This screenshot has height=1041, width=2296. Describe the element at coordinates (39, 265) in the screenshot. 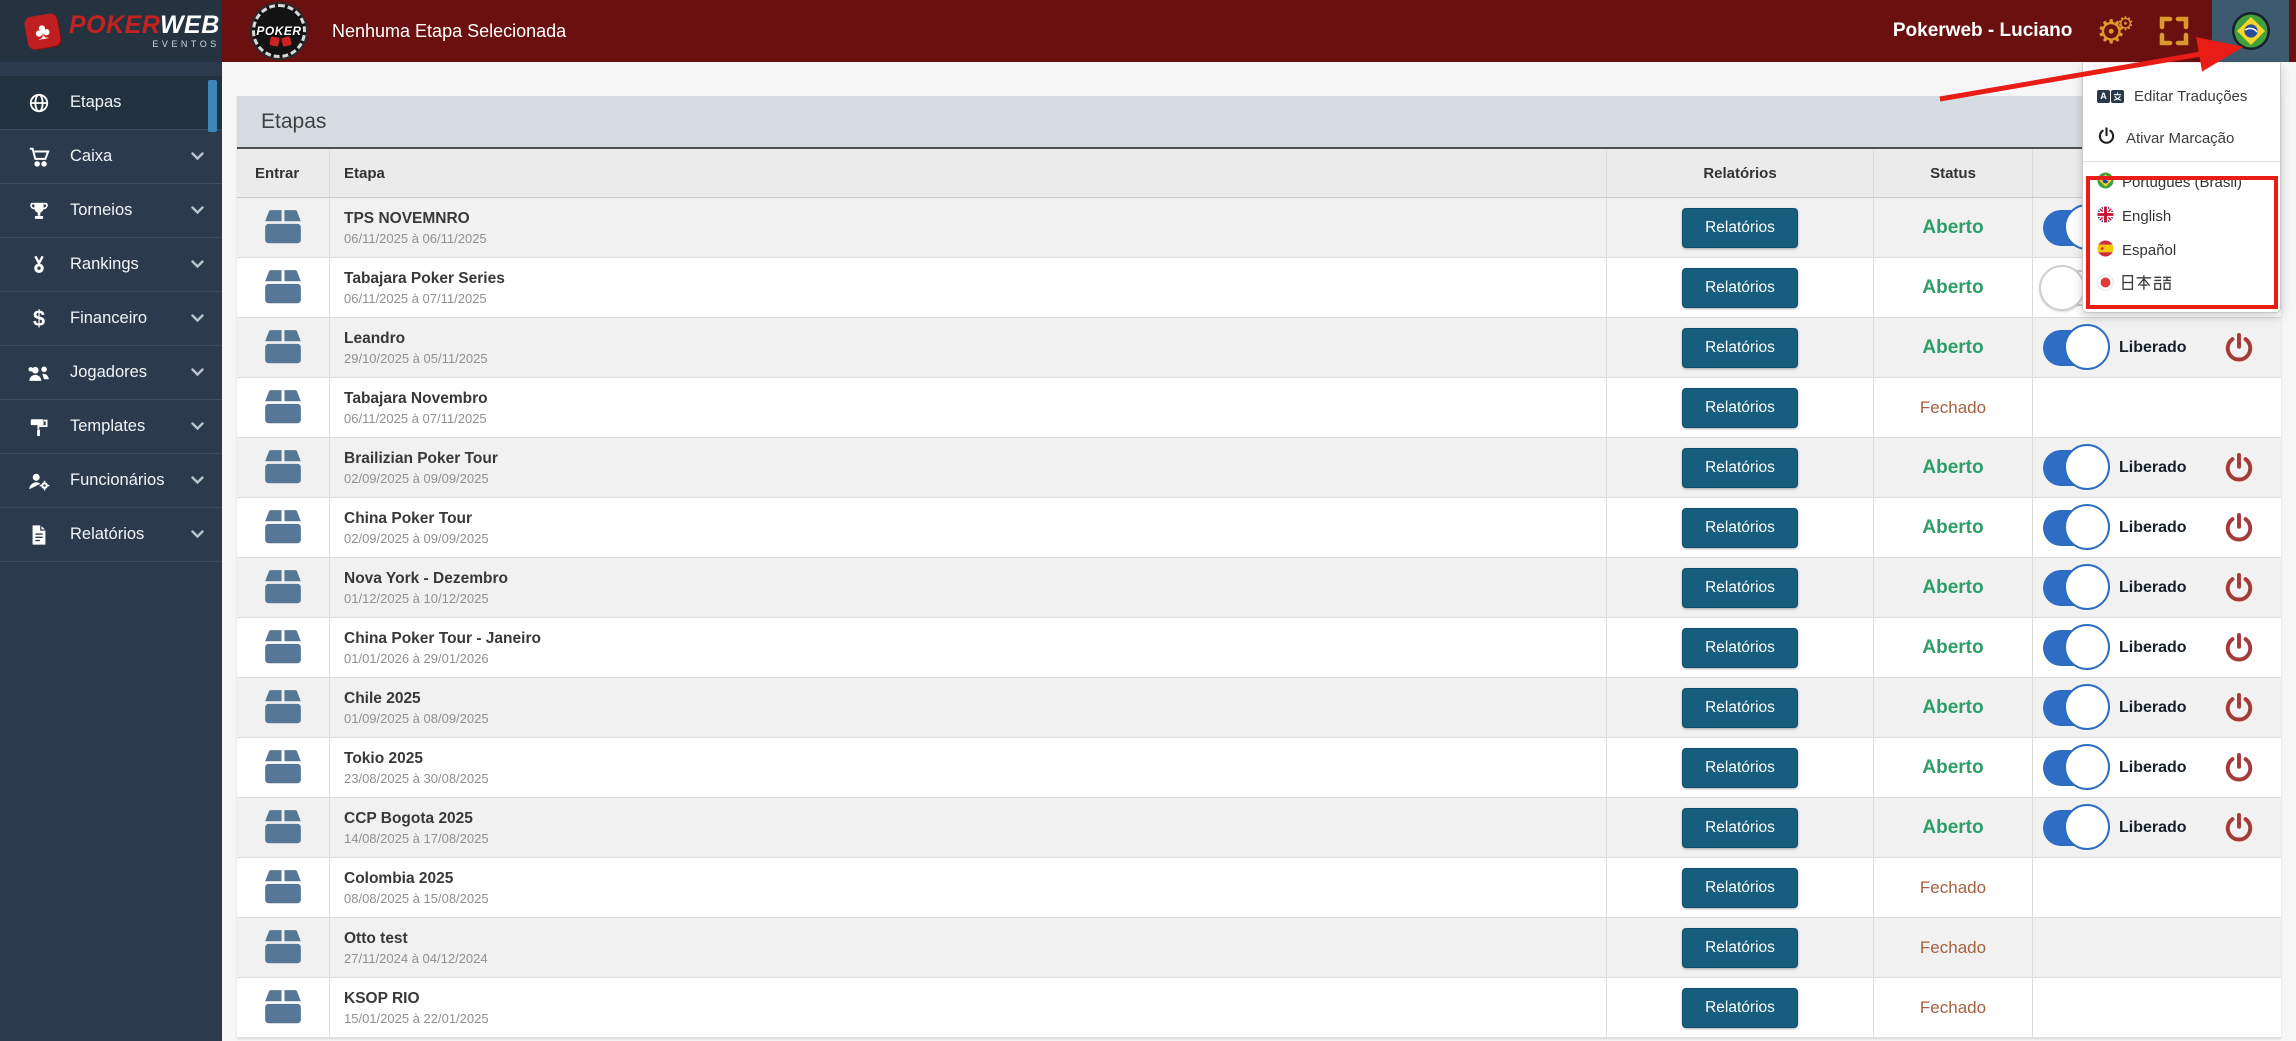

I see `medal-icon` at that location.